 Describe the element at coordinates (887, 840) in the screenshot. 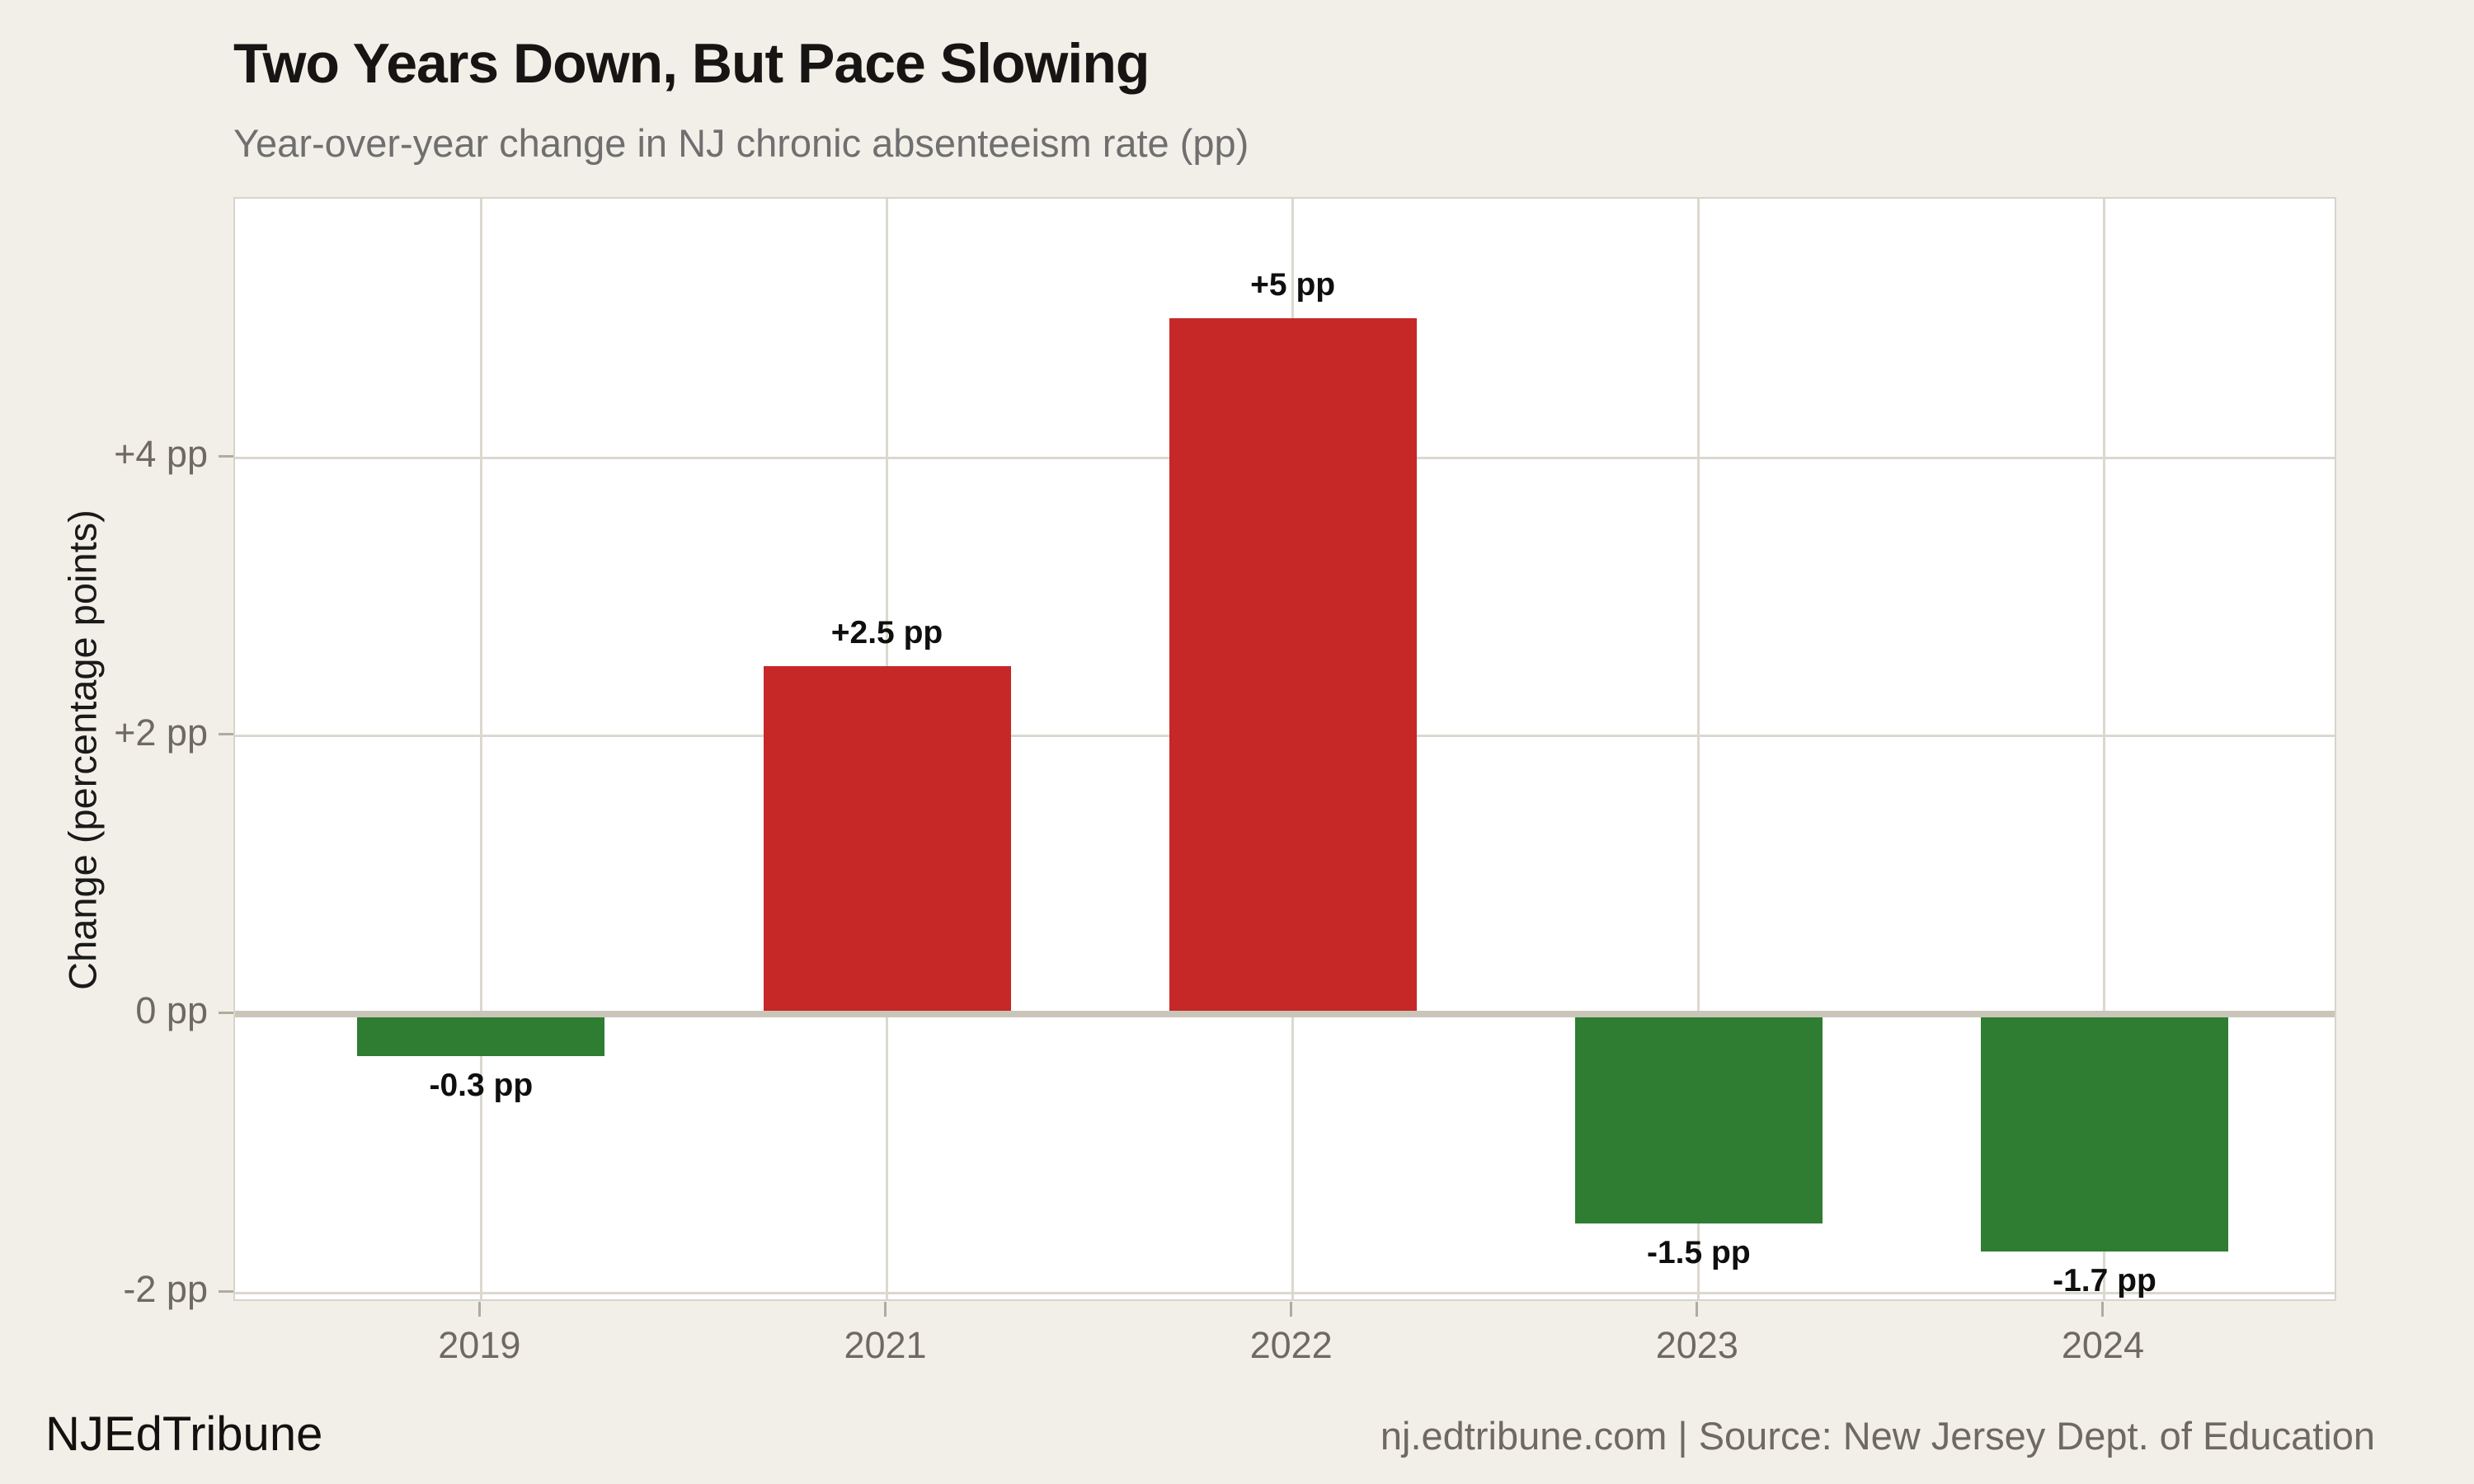

I see `bar-2021` at that location.